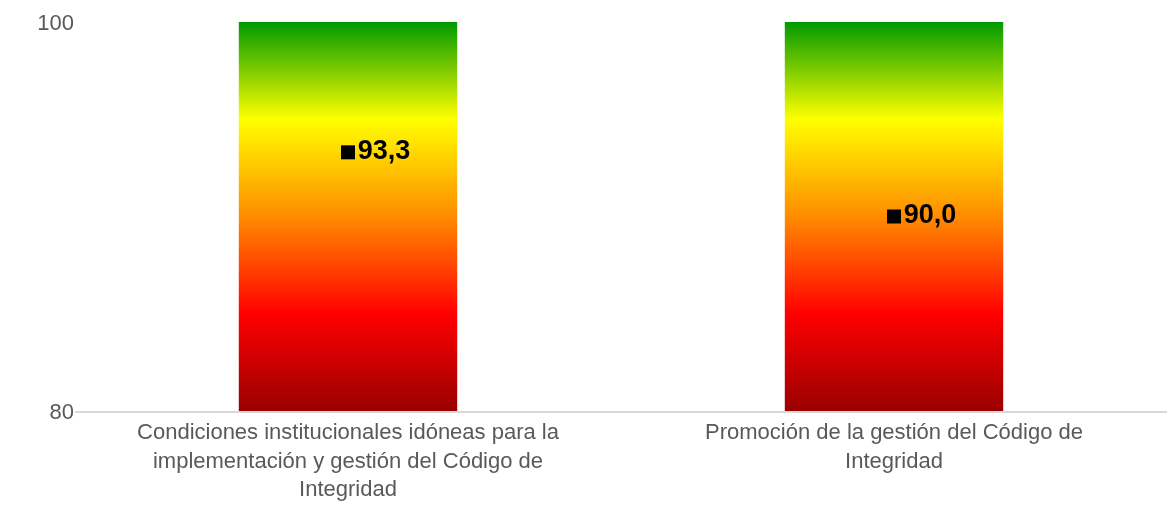  Describe the element at coordinates (348, 460) in the screenshot. I see `x-tick-label: Condiciones institucionales idóneas para la implementación y gestión del Código de Integridad` at that location.